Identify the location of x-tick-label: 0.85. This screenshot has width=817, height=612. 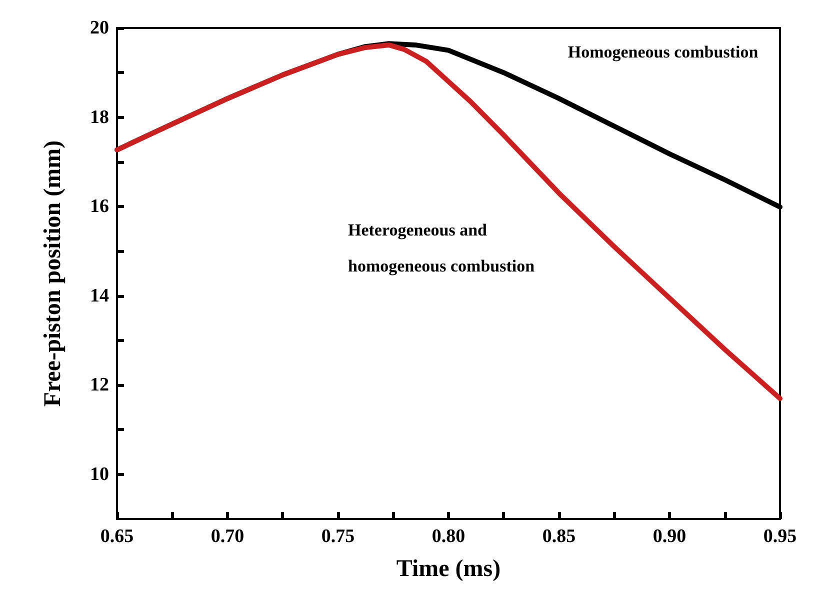
(559, 536).